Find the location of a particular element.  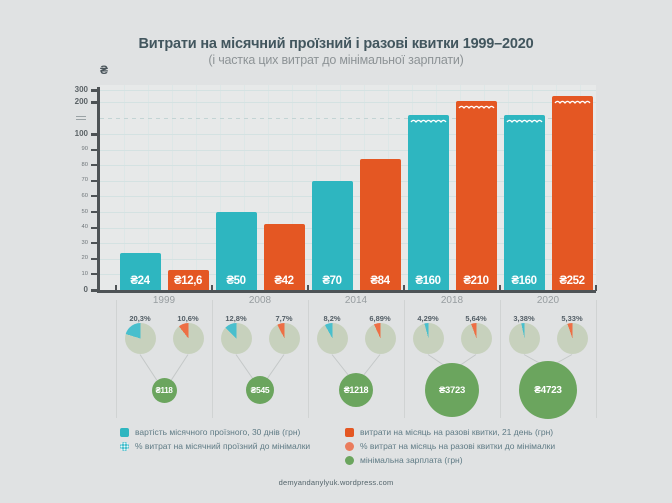

x-axis-year-label: 2014 is located at coordinates (356, 300).